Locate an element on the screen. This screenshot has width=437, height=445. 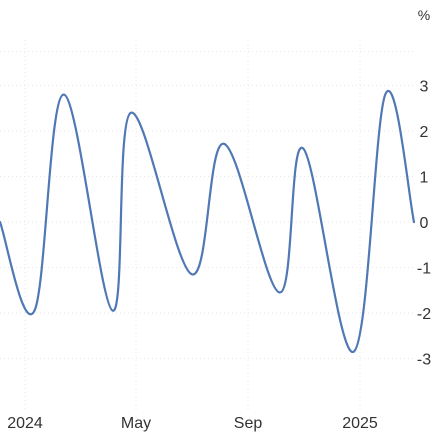
y-tick-label: 1 is located at coordinates (424, 178).